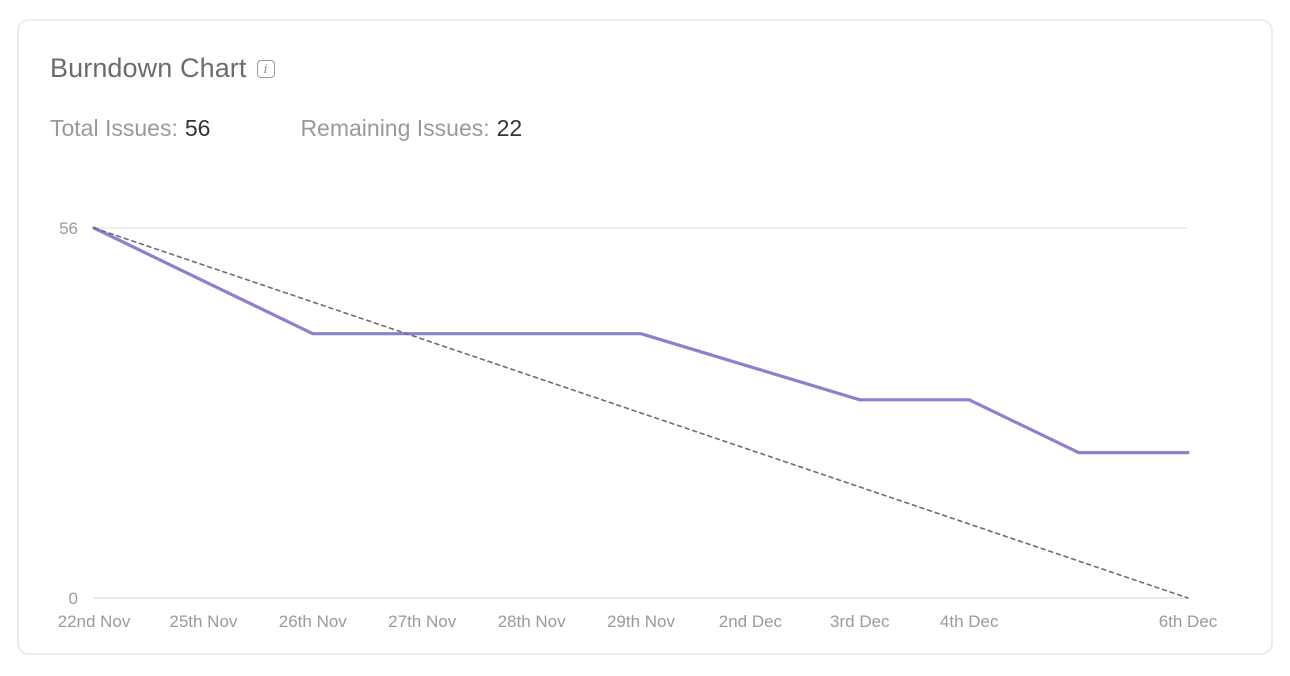 The image size is (1290, 676). I want to click on total-issues-stat: Total Issues: 56, so click(130, 128).